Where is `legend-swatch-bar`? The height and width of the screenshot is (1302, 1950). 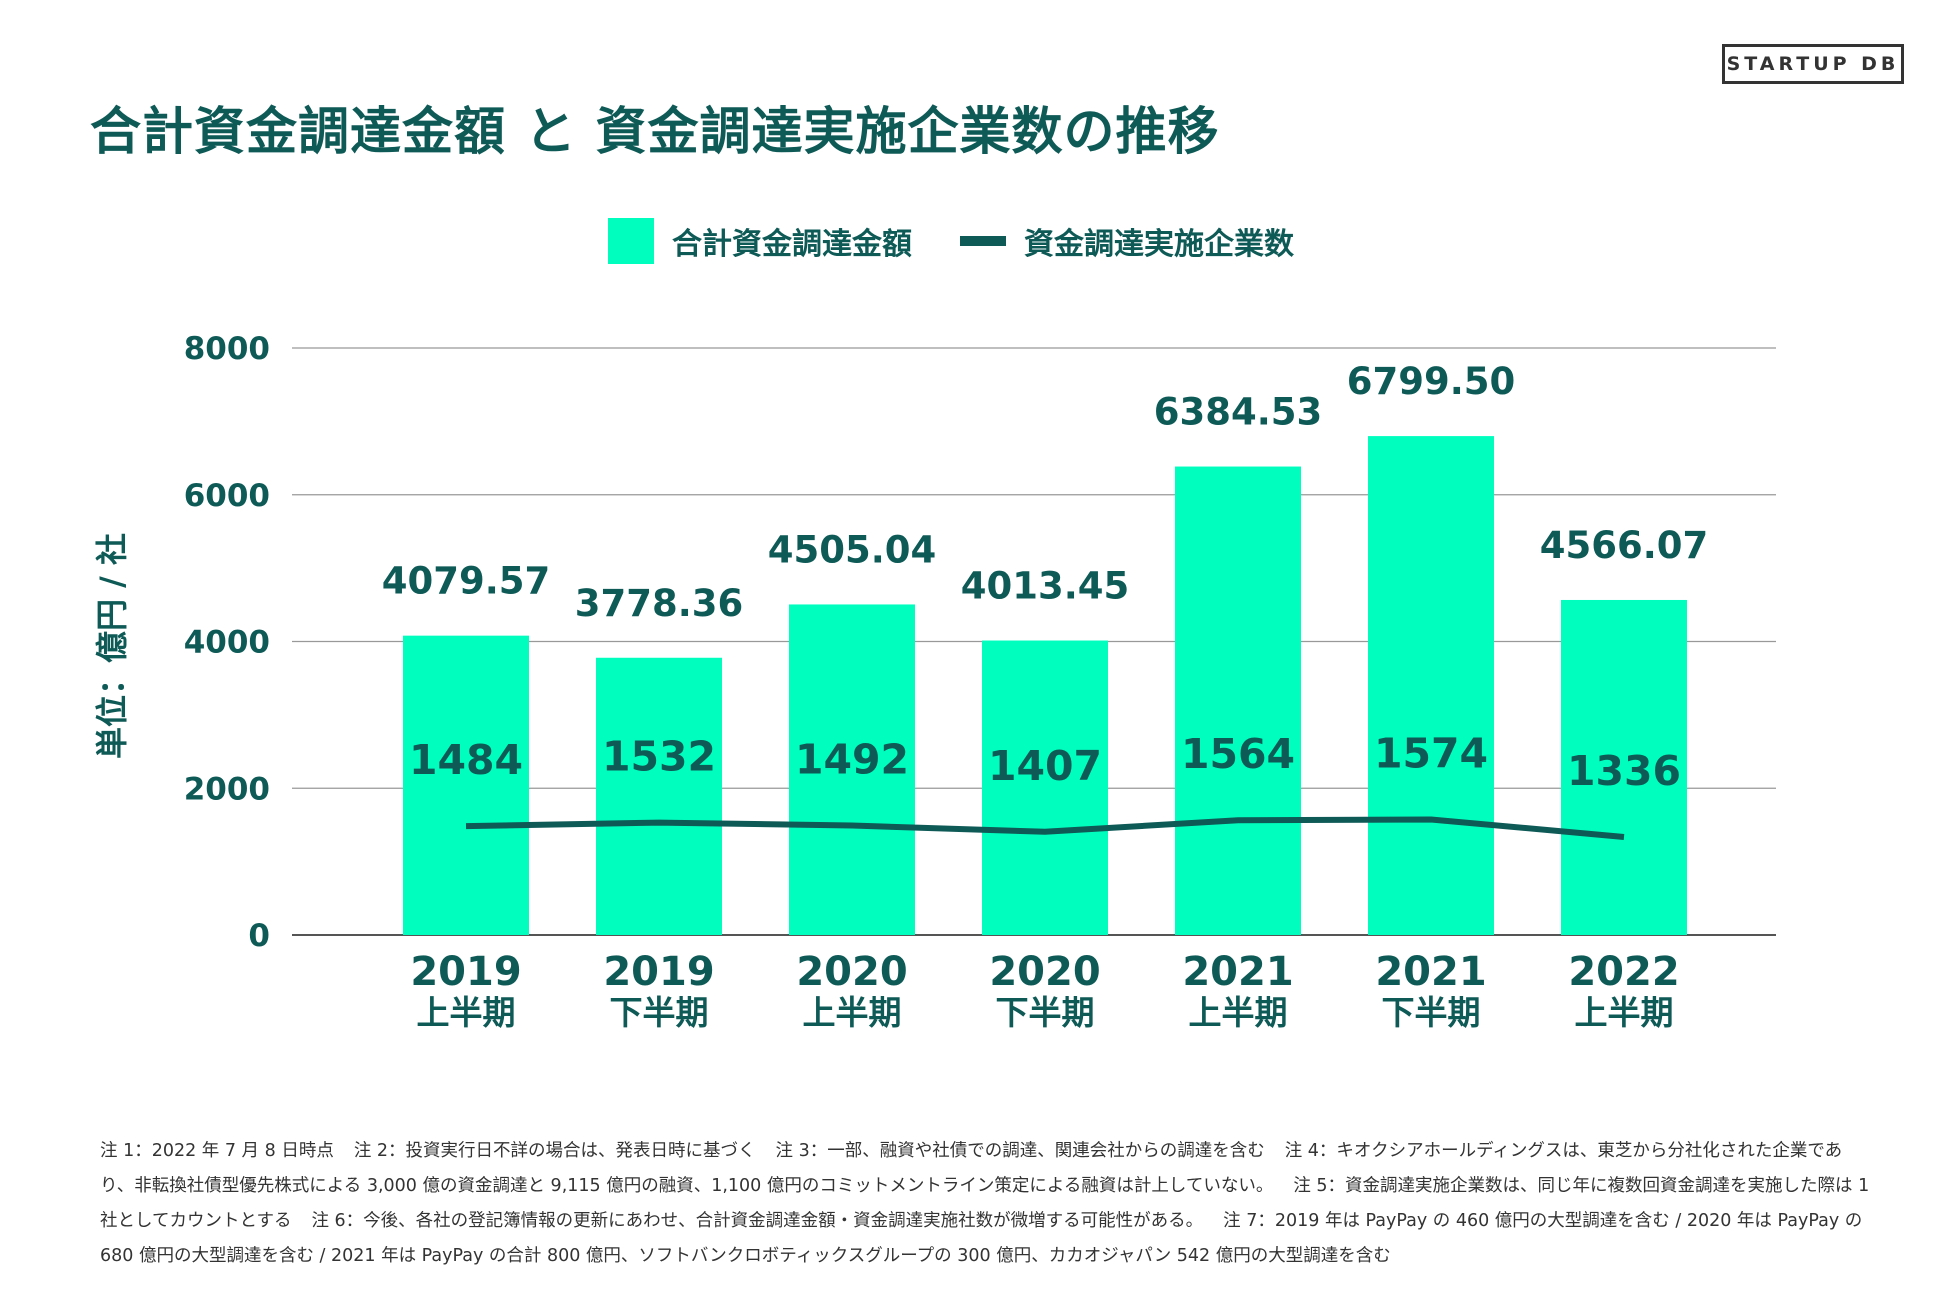 legend-swatch-bar is located at coordinates (631, 241).